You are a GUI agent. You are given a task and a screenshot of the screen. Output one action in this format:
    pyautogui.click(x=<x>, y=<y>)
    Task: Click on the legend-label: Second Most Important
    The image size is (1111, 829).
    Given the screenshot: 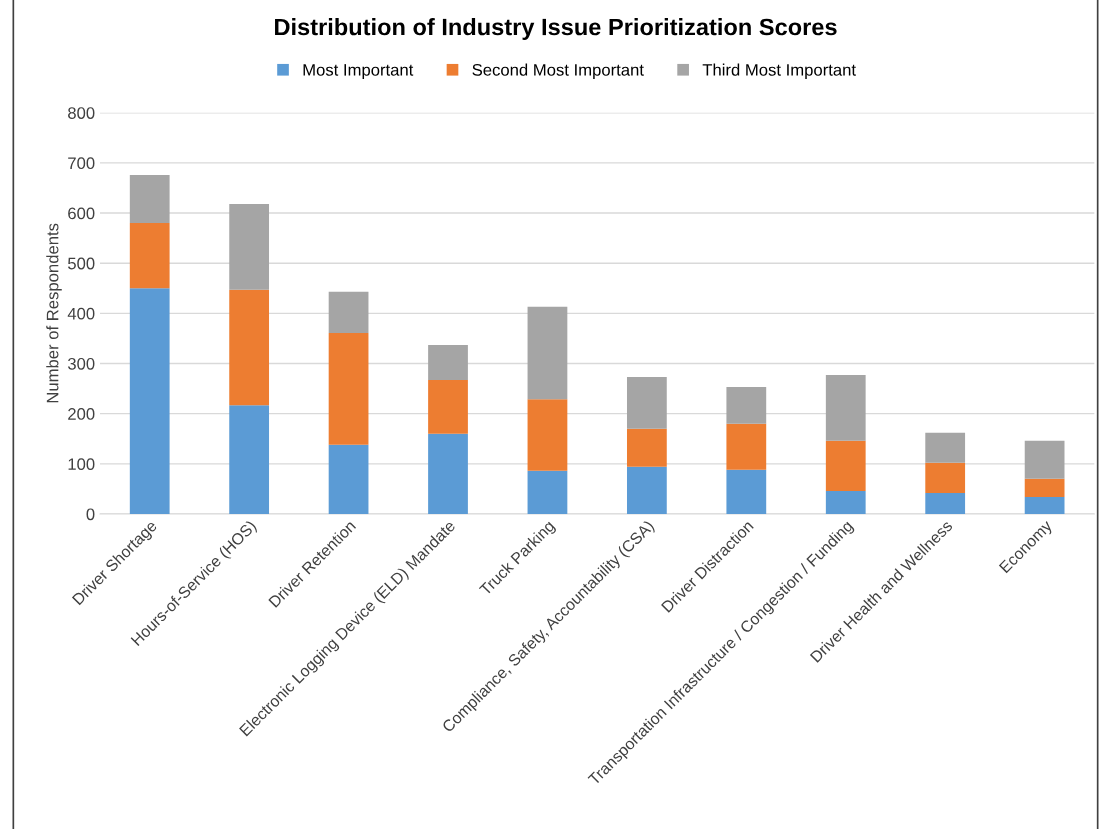 What is the action you would take?
    pyautogui.click(x=558, y=71)
    